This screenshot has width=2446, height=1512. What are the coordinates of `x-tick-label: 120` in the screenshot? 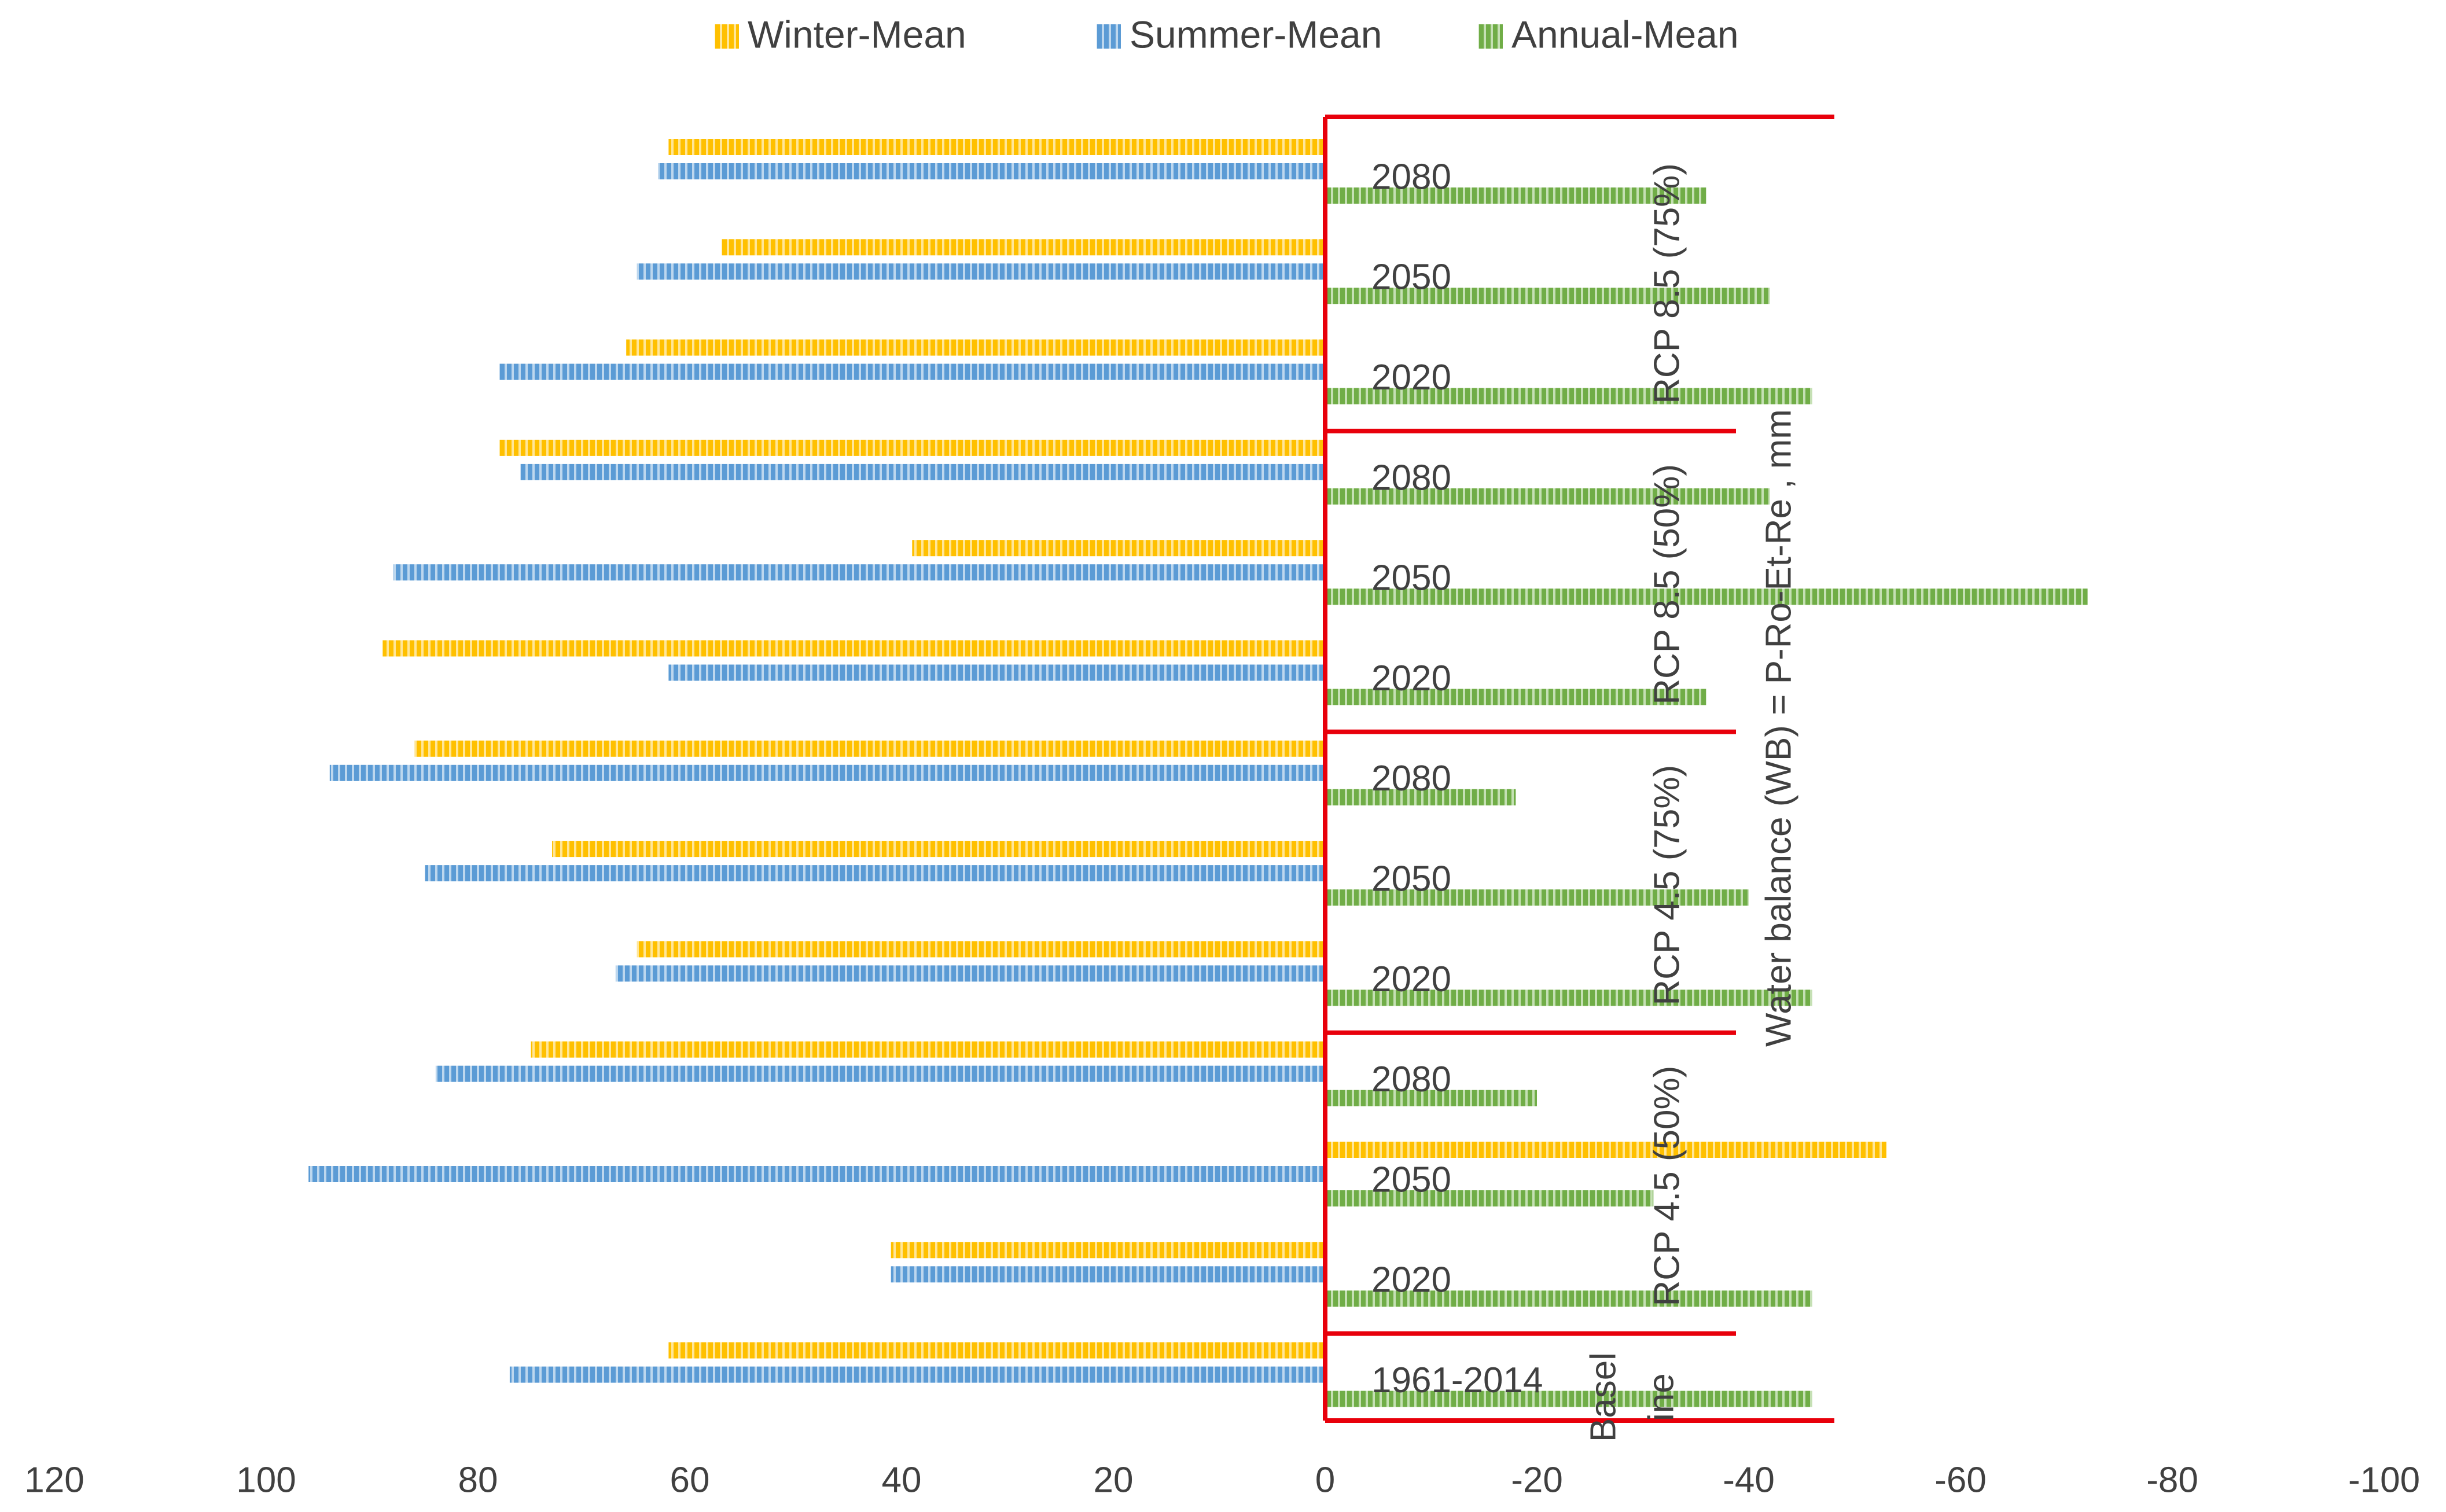 It's located at (54, 1480).